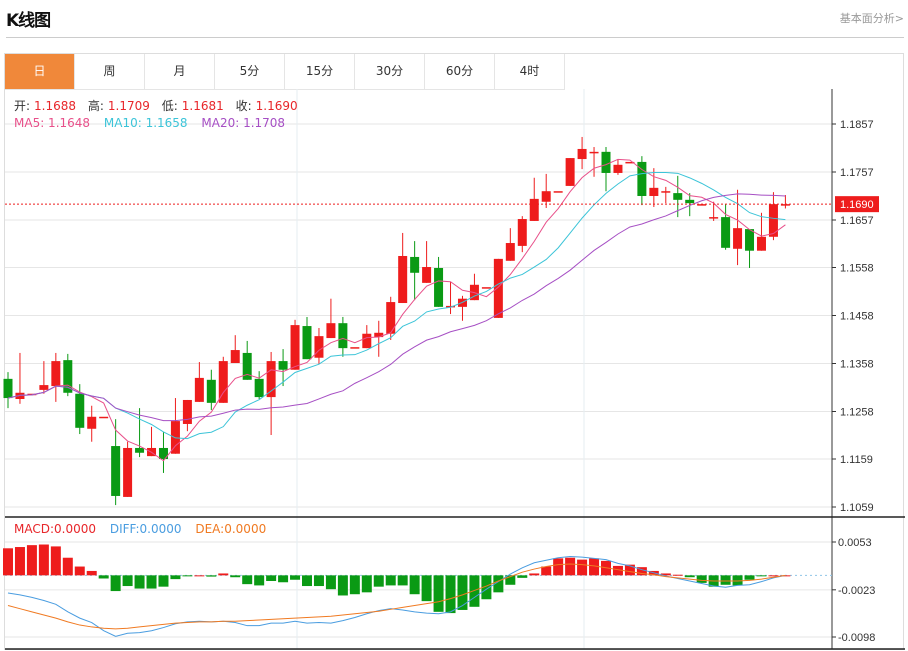  Describe the element at coordinates (871, 18) in the screenshot. I see `fundamental-analysis-link: 基本面分析>` at that location.